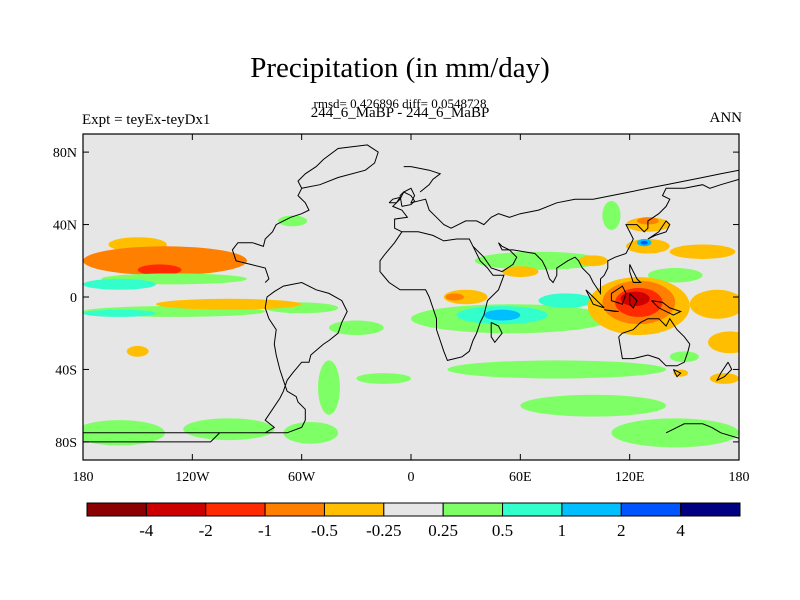 The width and height of the screenshot is (800, 600). I want to click on colorbar-label: -1, so click(265, 530).